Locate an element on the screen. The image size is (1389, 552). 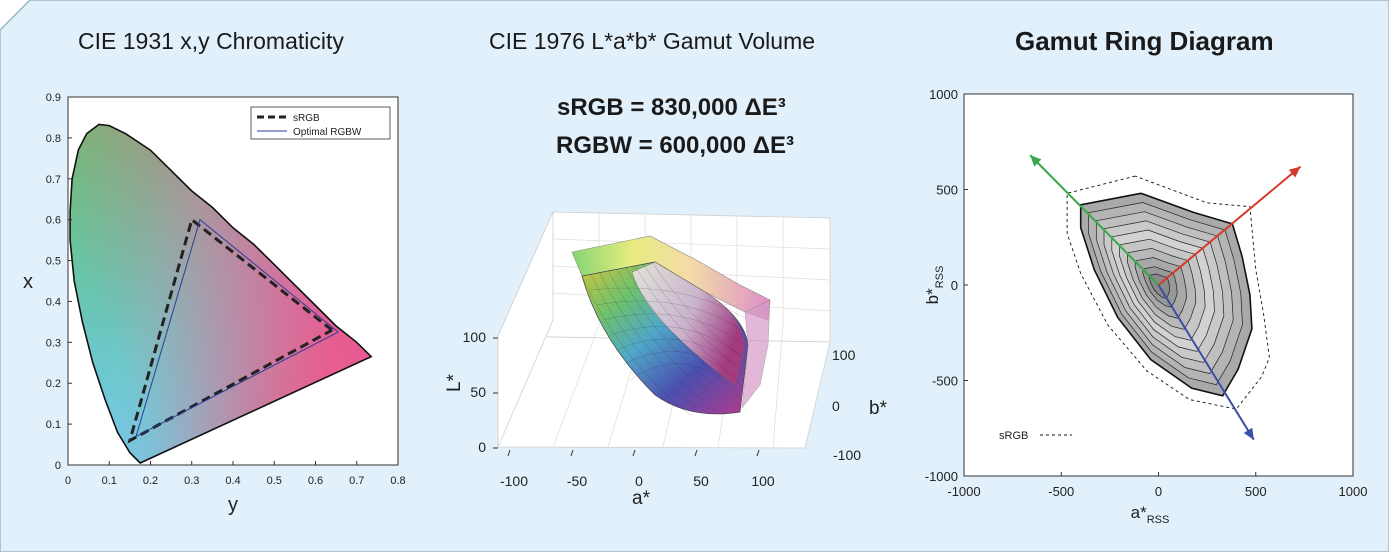
b-tick-label: 0 is located at coordinates (836, 406).